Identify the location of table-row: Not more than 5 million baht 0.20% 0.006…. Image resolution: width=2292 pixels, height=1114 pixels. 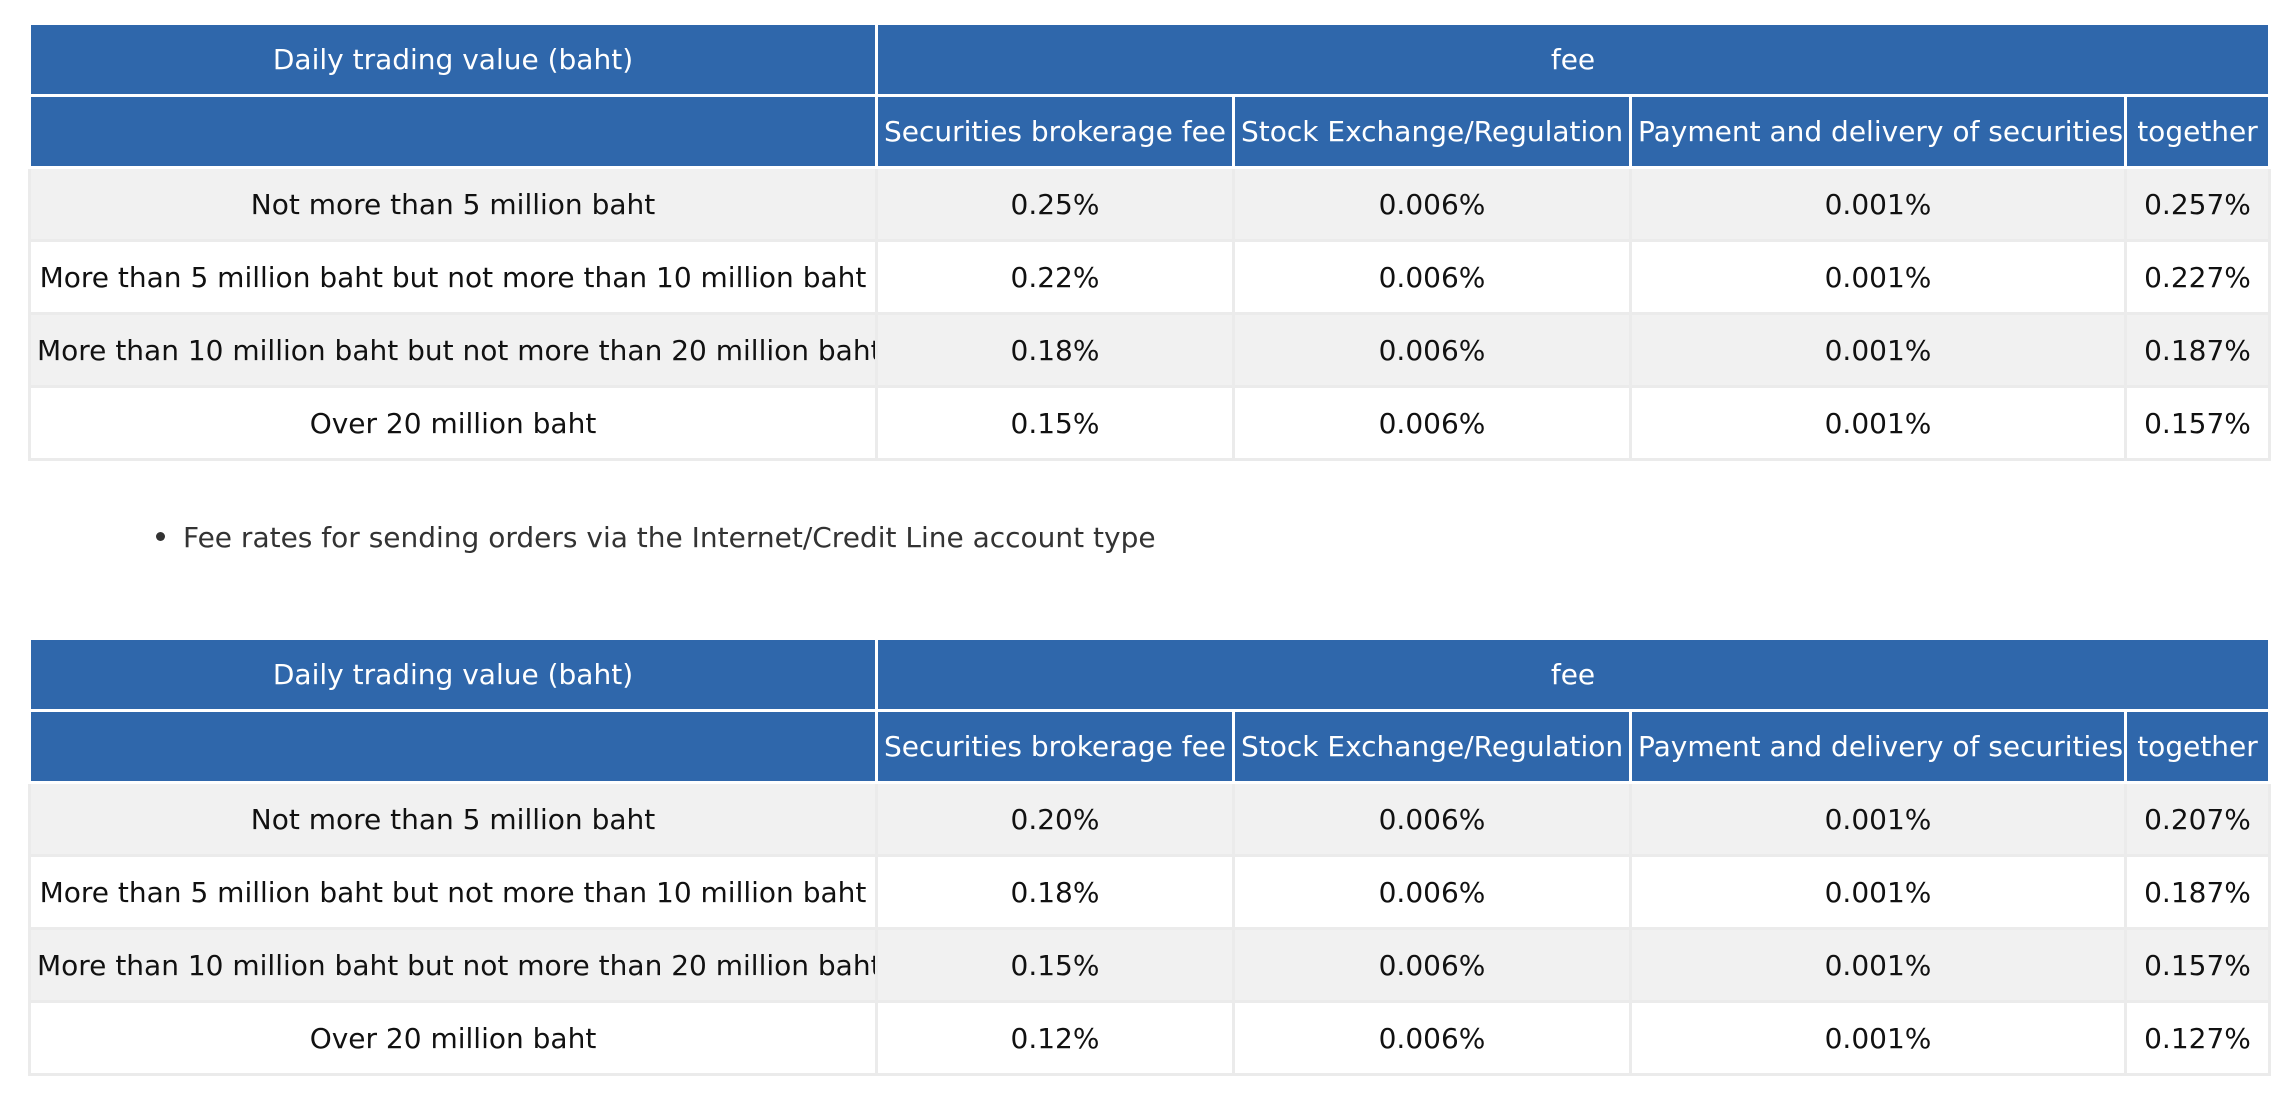
(1149, 819).